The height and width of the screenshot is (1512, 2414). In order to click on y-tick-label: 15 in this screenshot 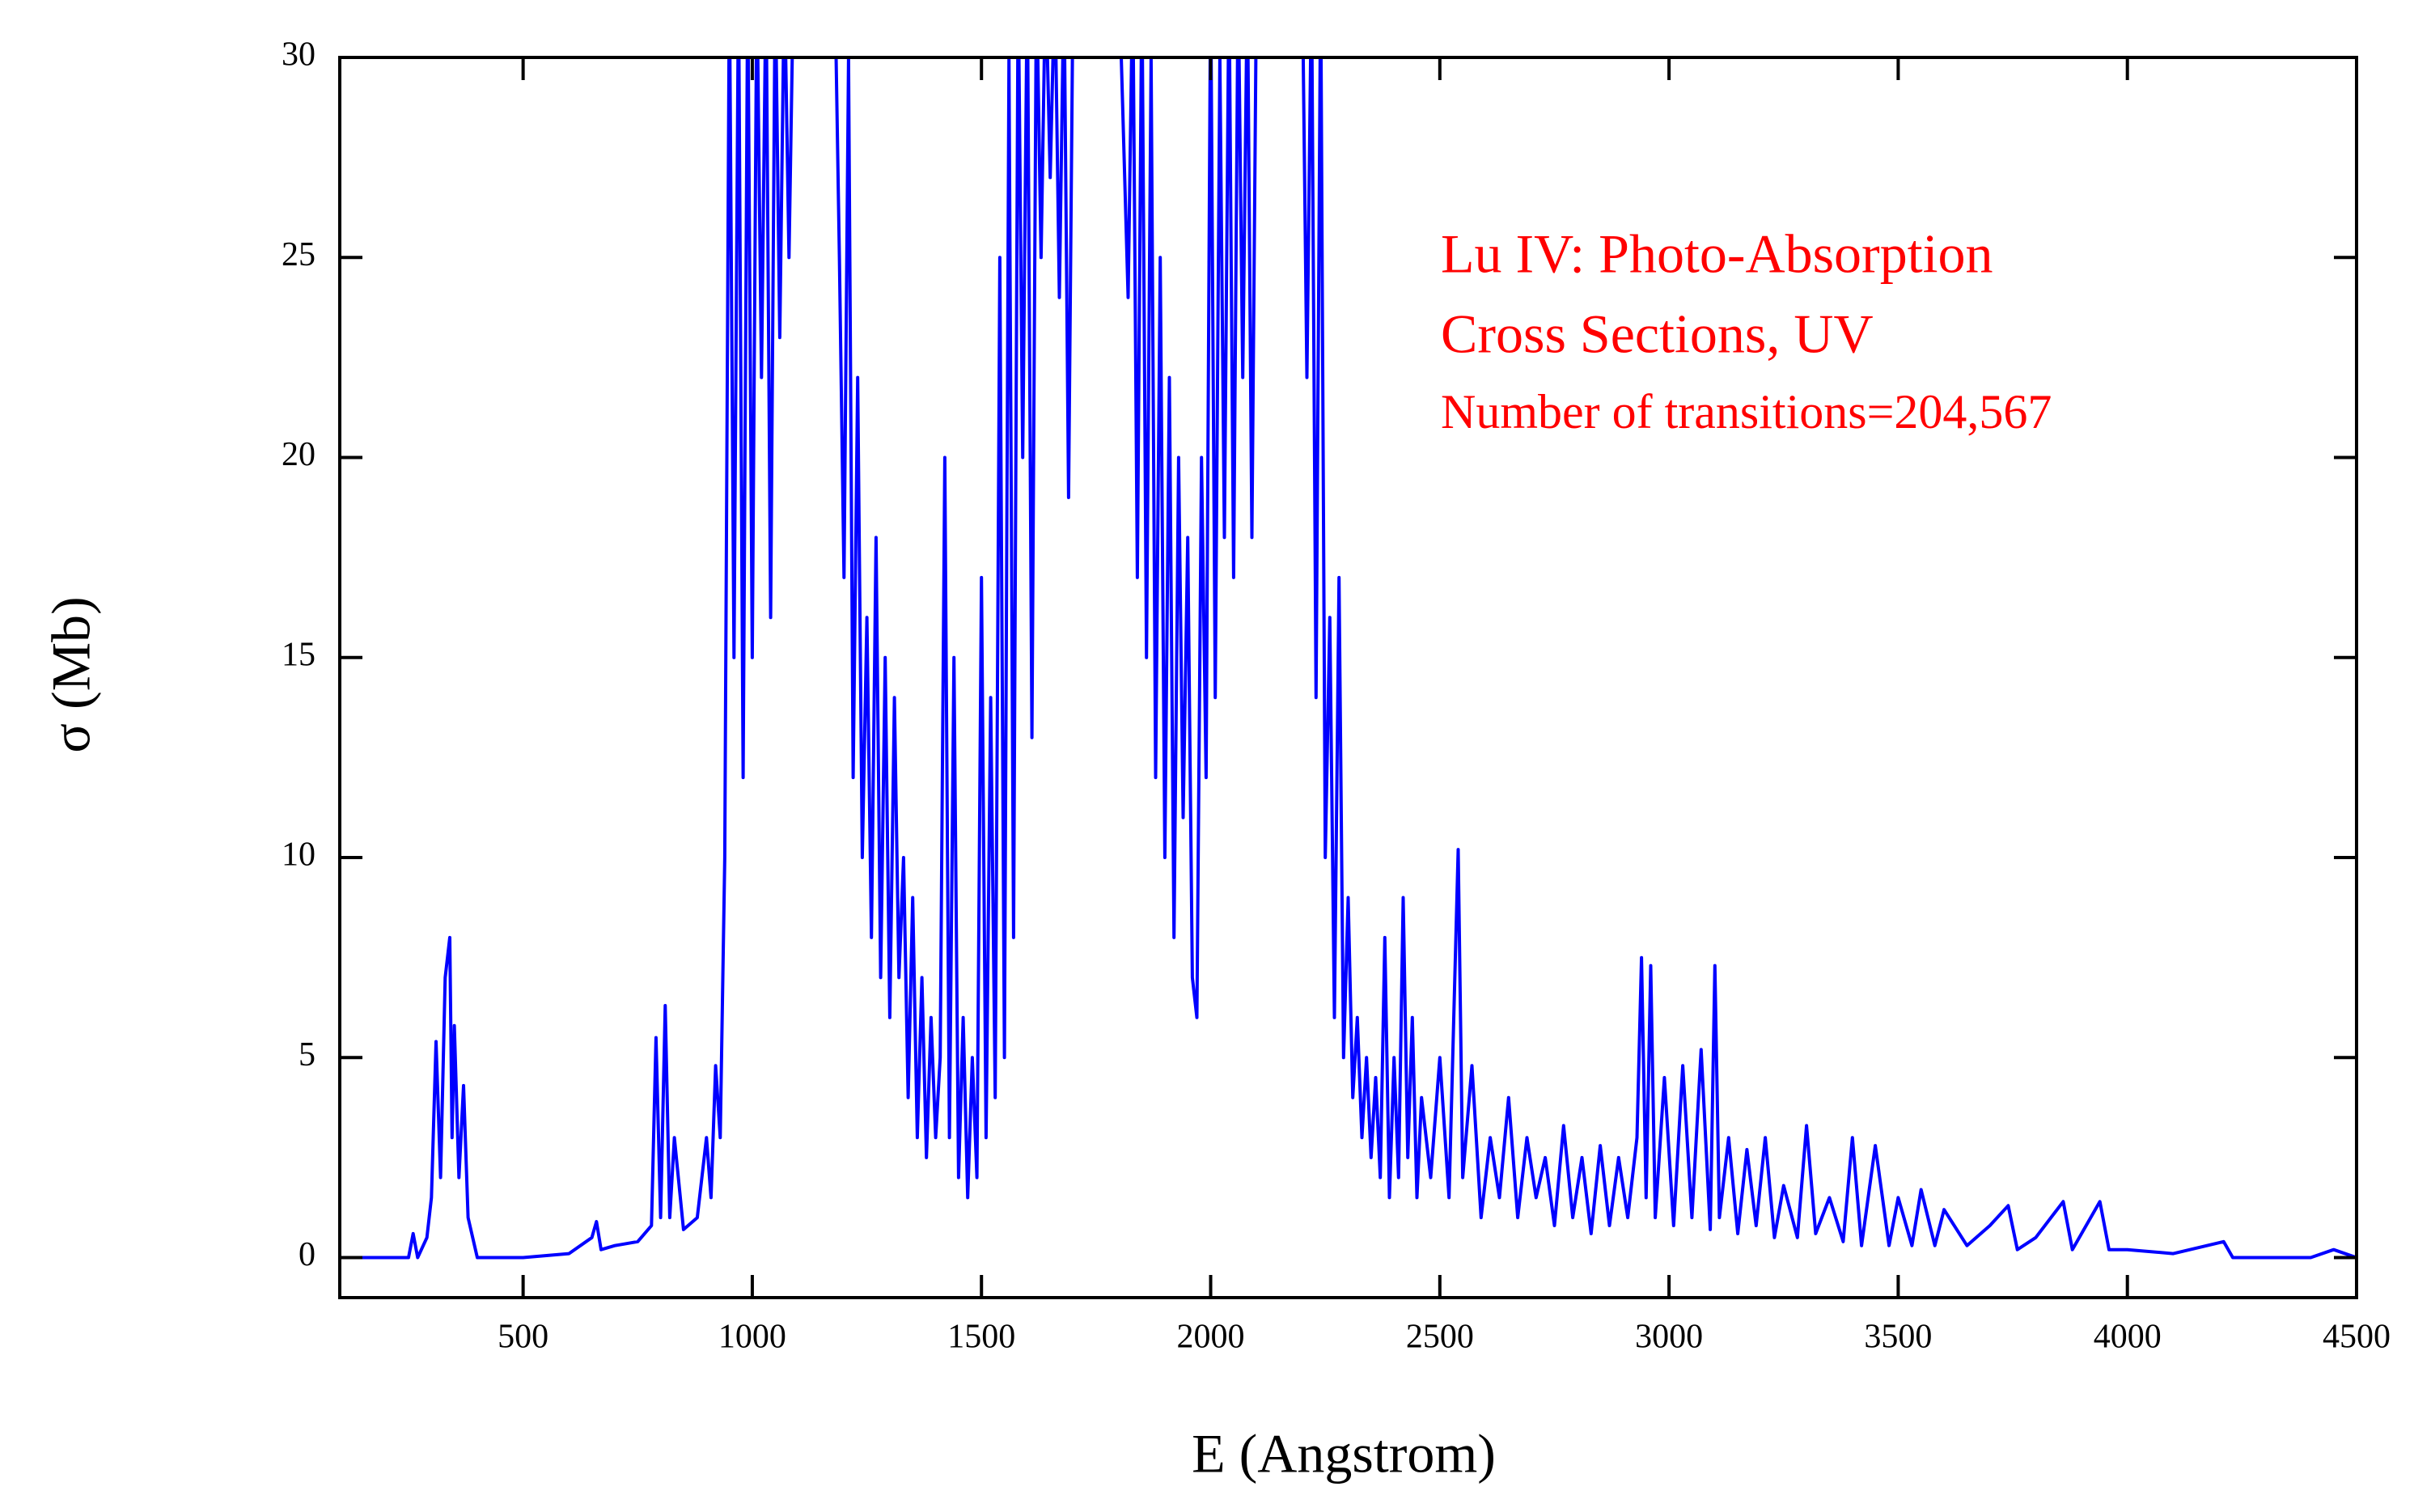, I will do `click(299, 654)`.